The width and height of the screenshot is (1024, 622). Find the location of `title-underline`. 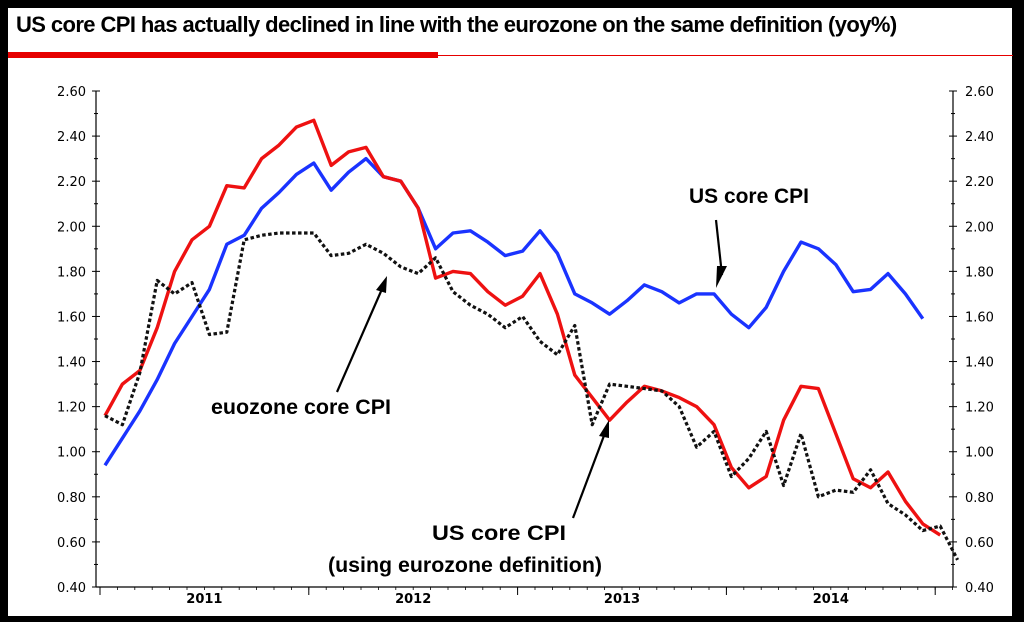

title-underline is located at coordinates (725, 55).